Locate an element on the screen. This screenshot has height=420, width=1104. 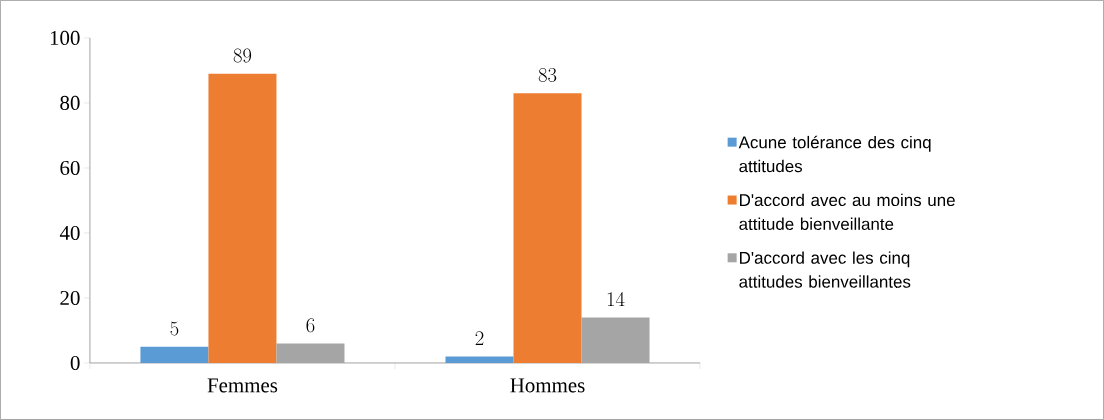
y-tick-label: 80 is located at coordinates (70, 103).